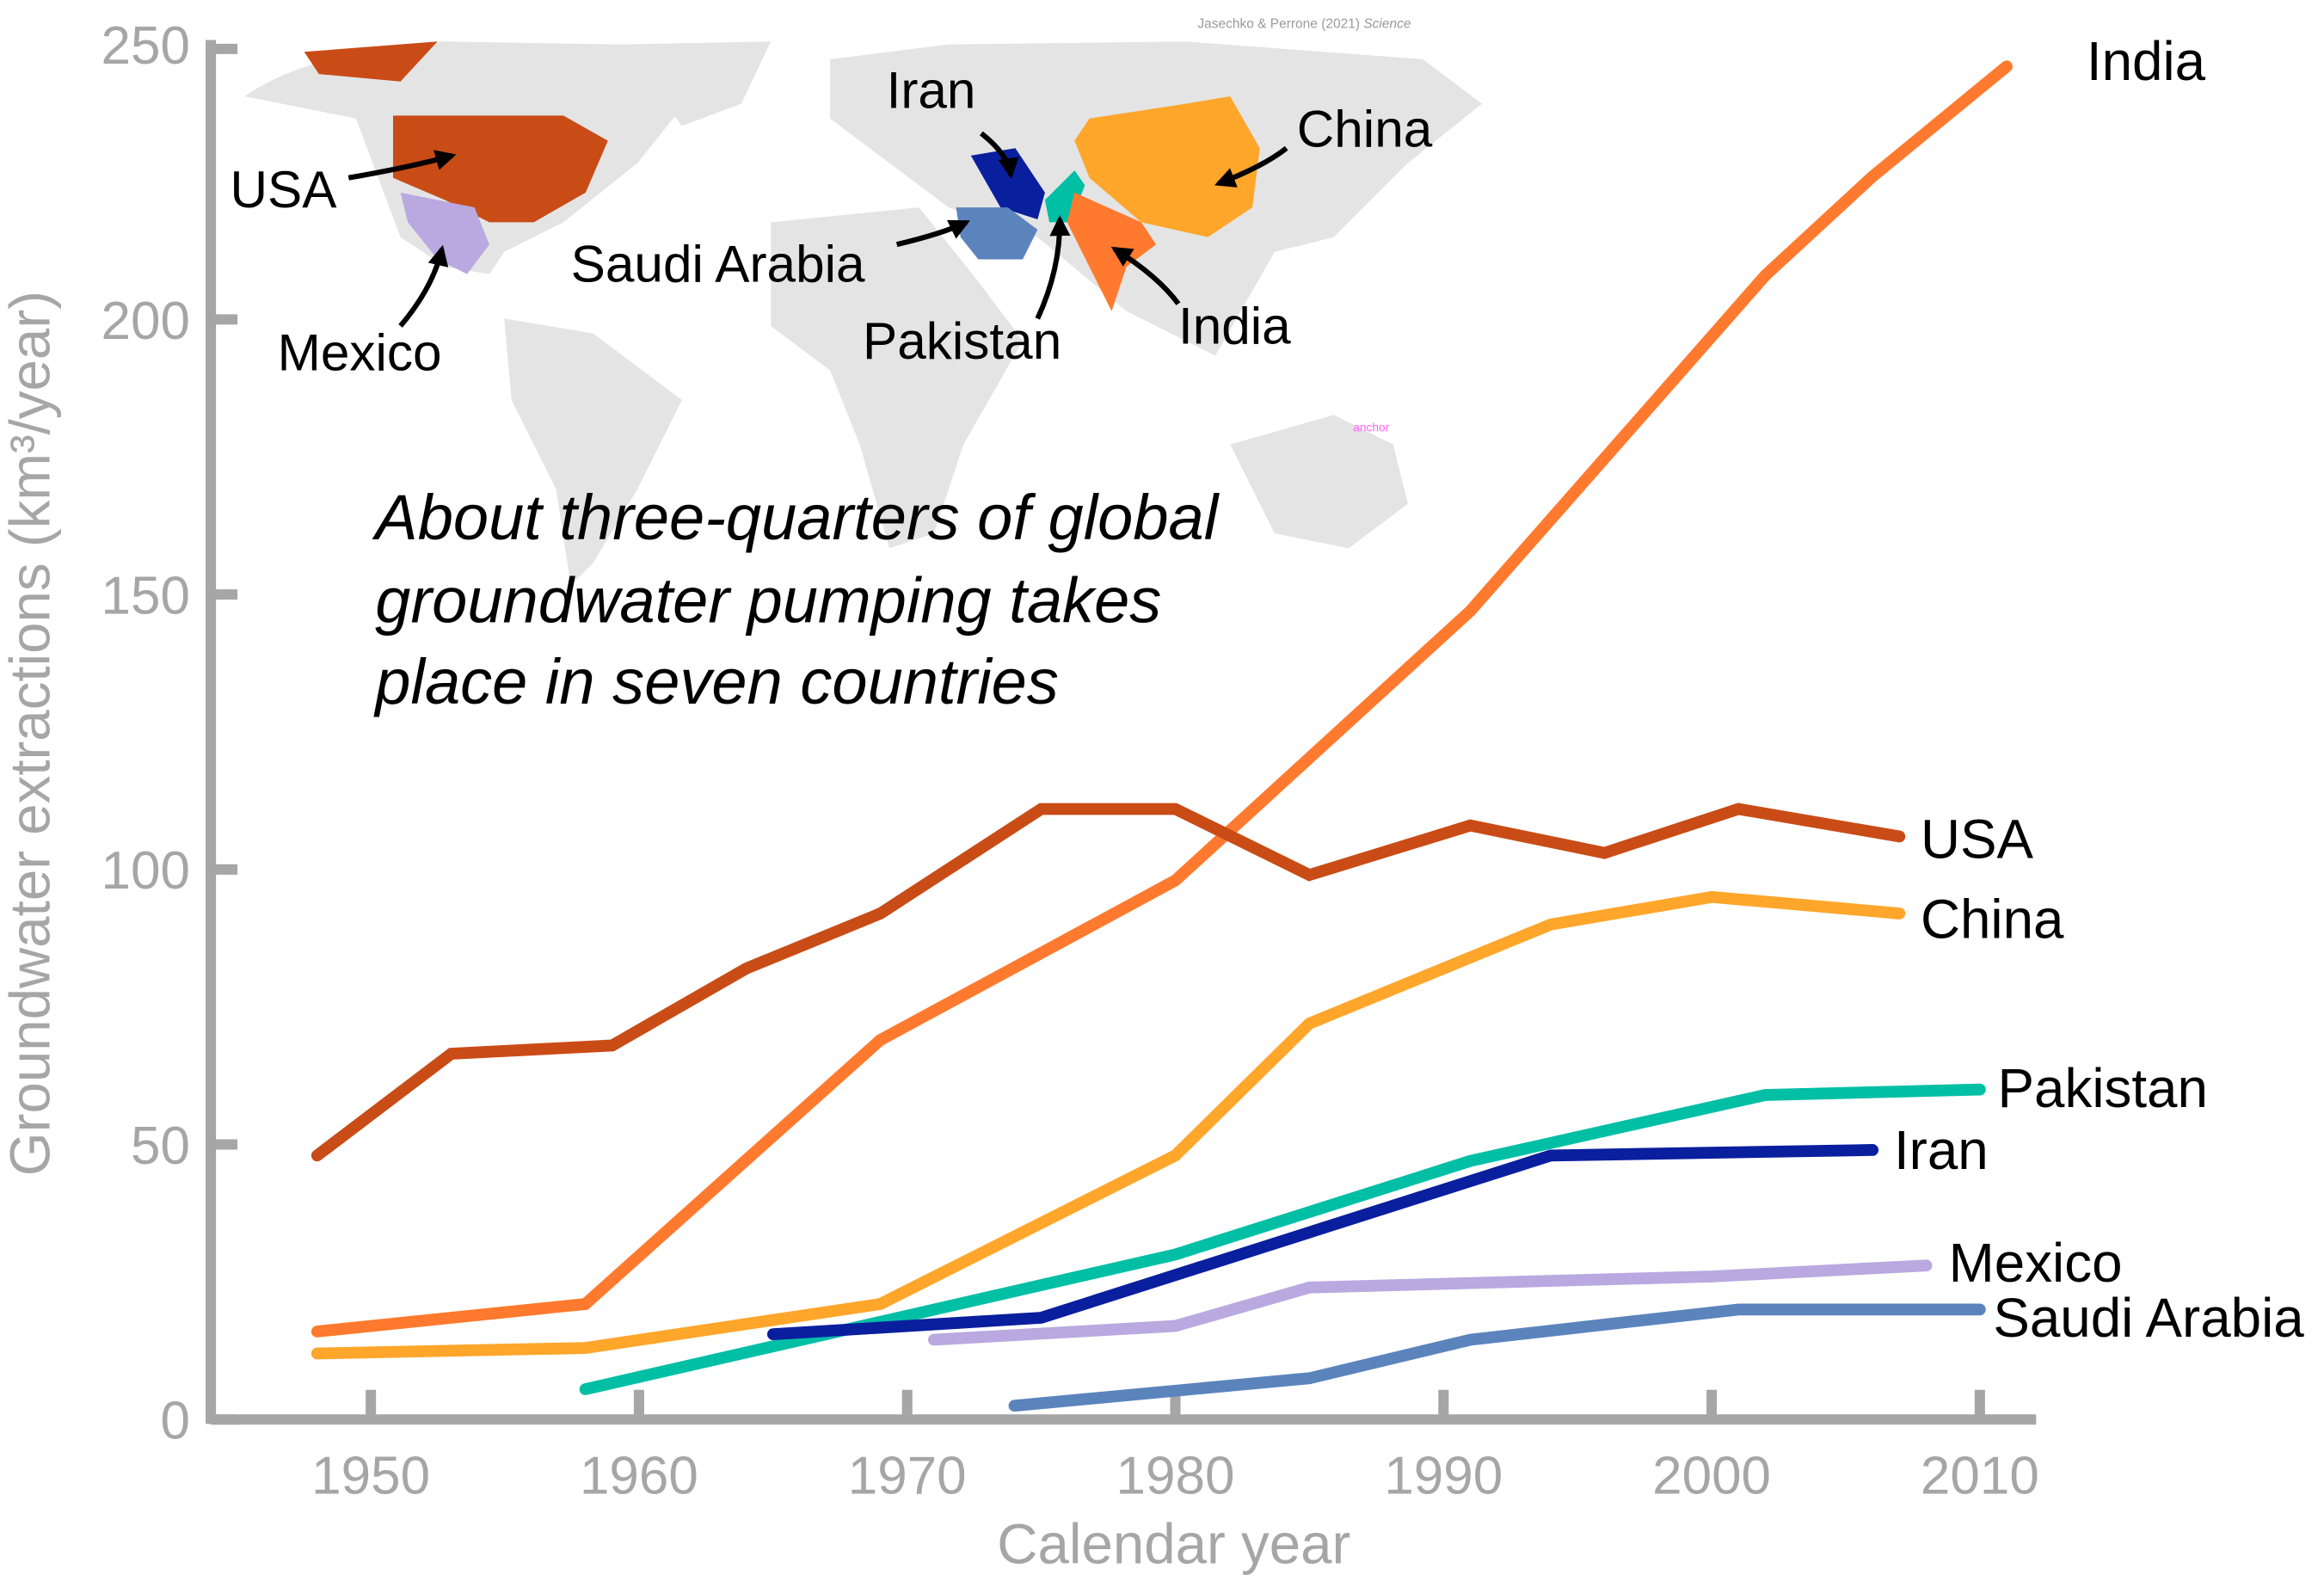  Describe the element at coordinates (283, 189) in the screenshot. I see `map-label-usa: USA` at that location.